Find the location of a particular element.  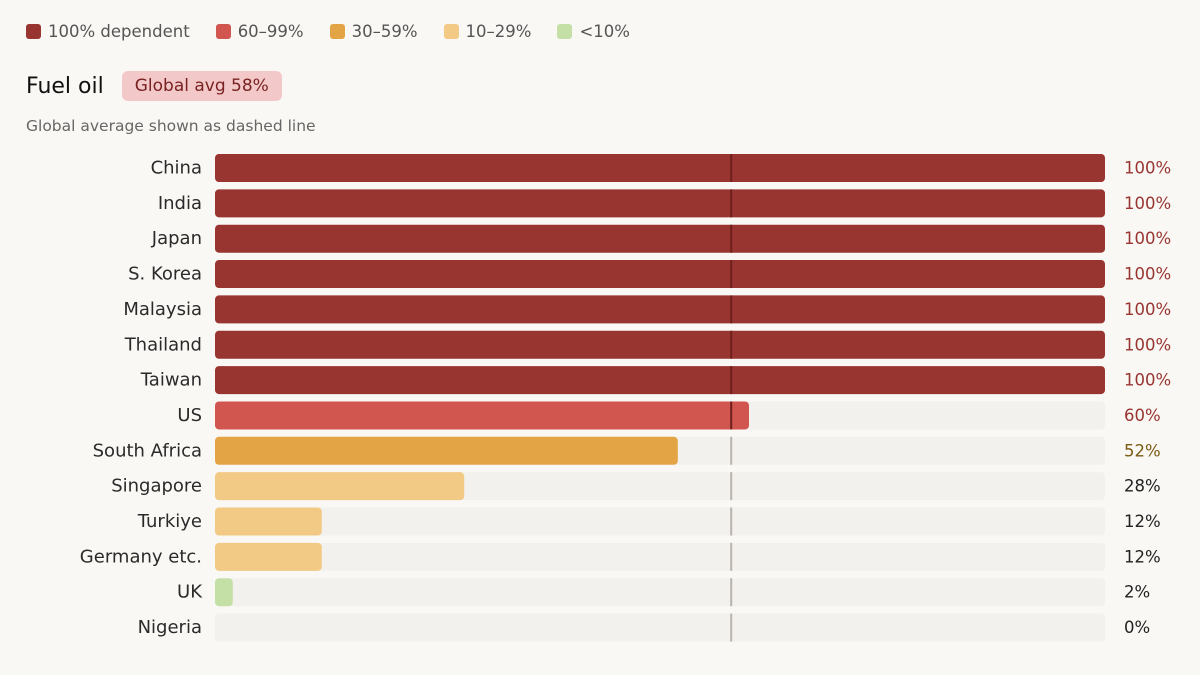

category-label-japan: Japan is located at coordinates (176, 238).